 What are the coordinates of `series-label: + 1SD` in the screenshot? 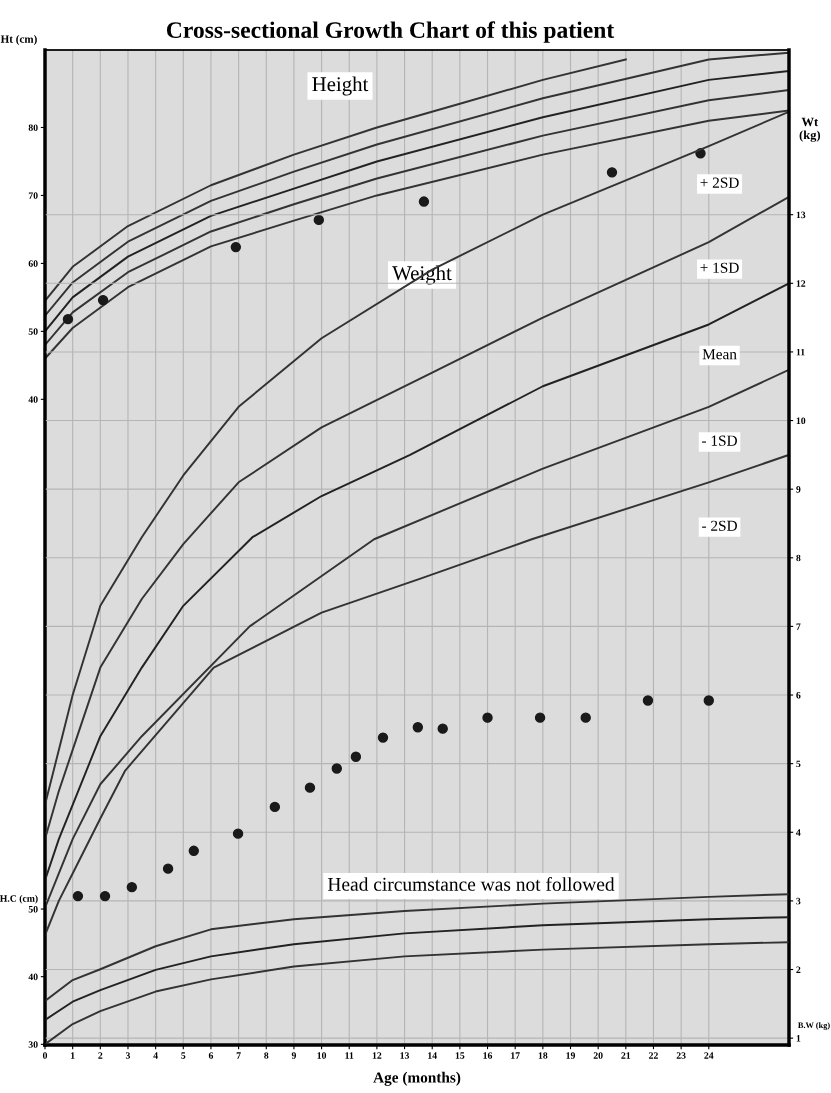 It's located at (719, 267).